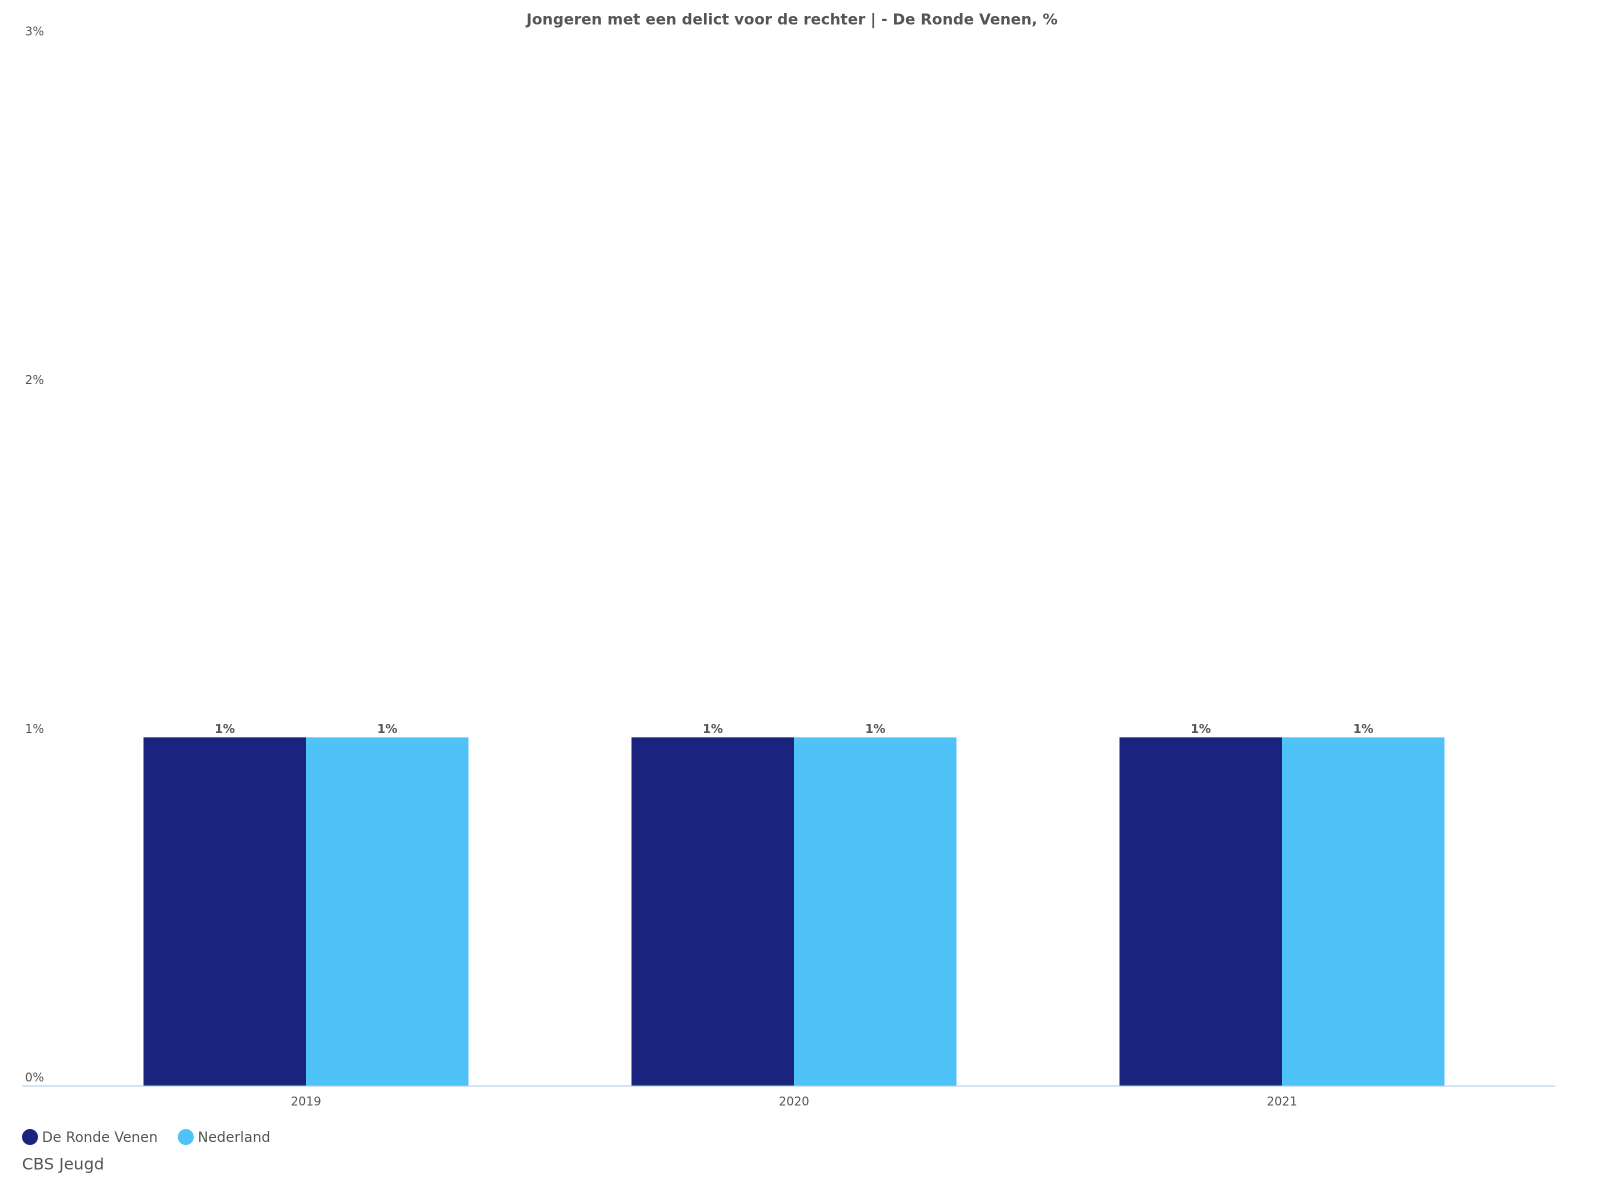 The height and width of the screenshot is (1200, 1600). Describe the element at coordinates (306, 1102) in the screenshot. I see `x-tick-label: 2019` at that location.